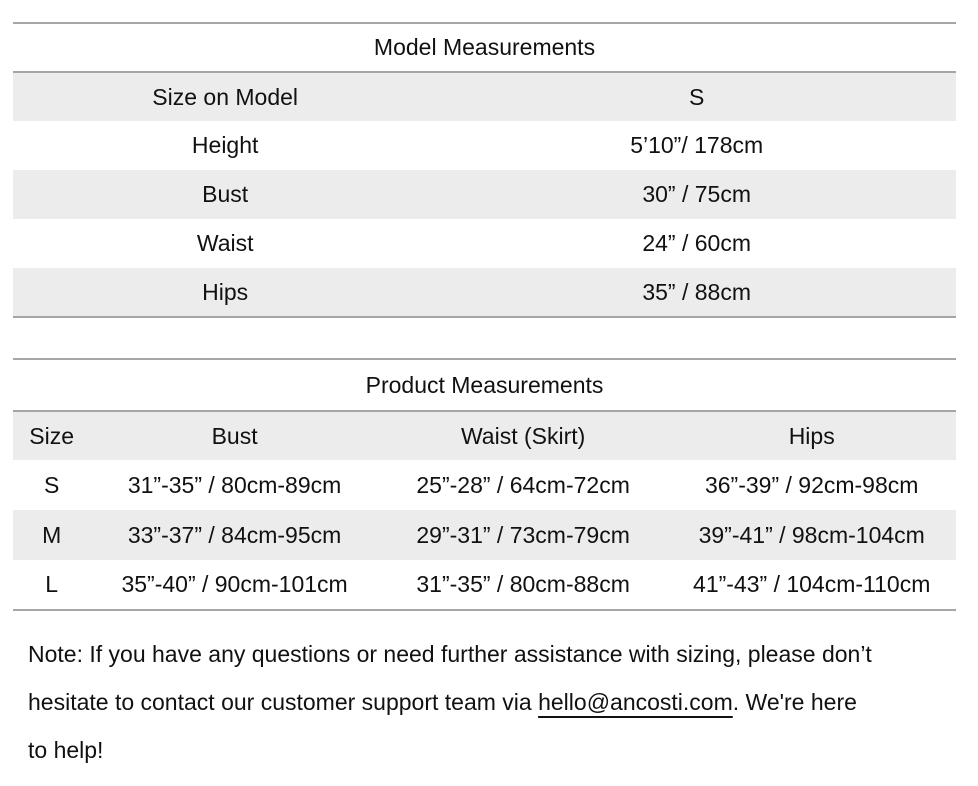 The image size is (978, 786). Describe the element at coordinates (794, 702) in the screenshot. I see `note-line-2-after: . We're here` at that location.